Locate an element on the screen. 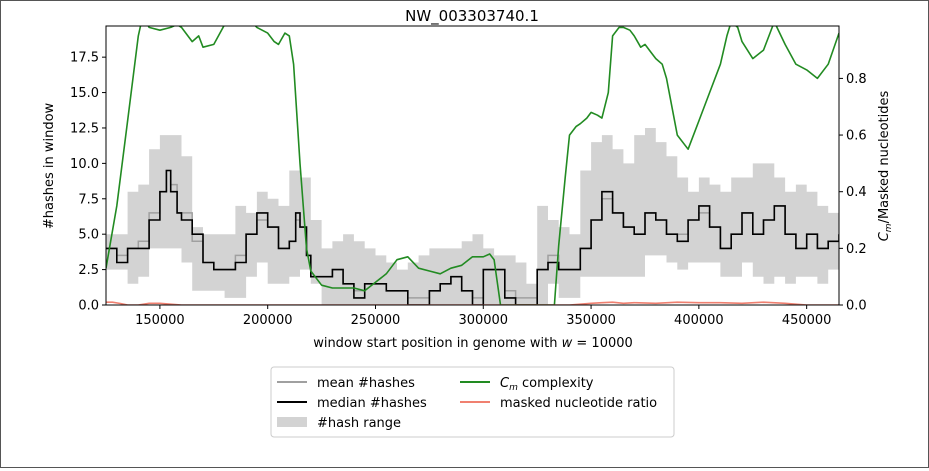 The height and width of the screenshot is (471, 929). y2-tick-label: 0.8 is located at coordinates (856, 79).